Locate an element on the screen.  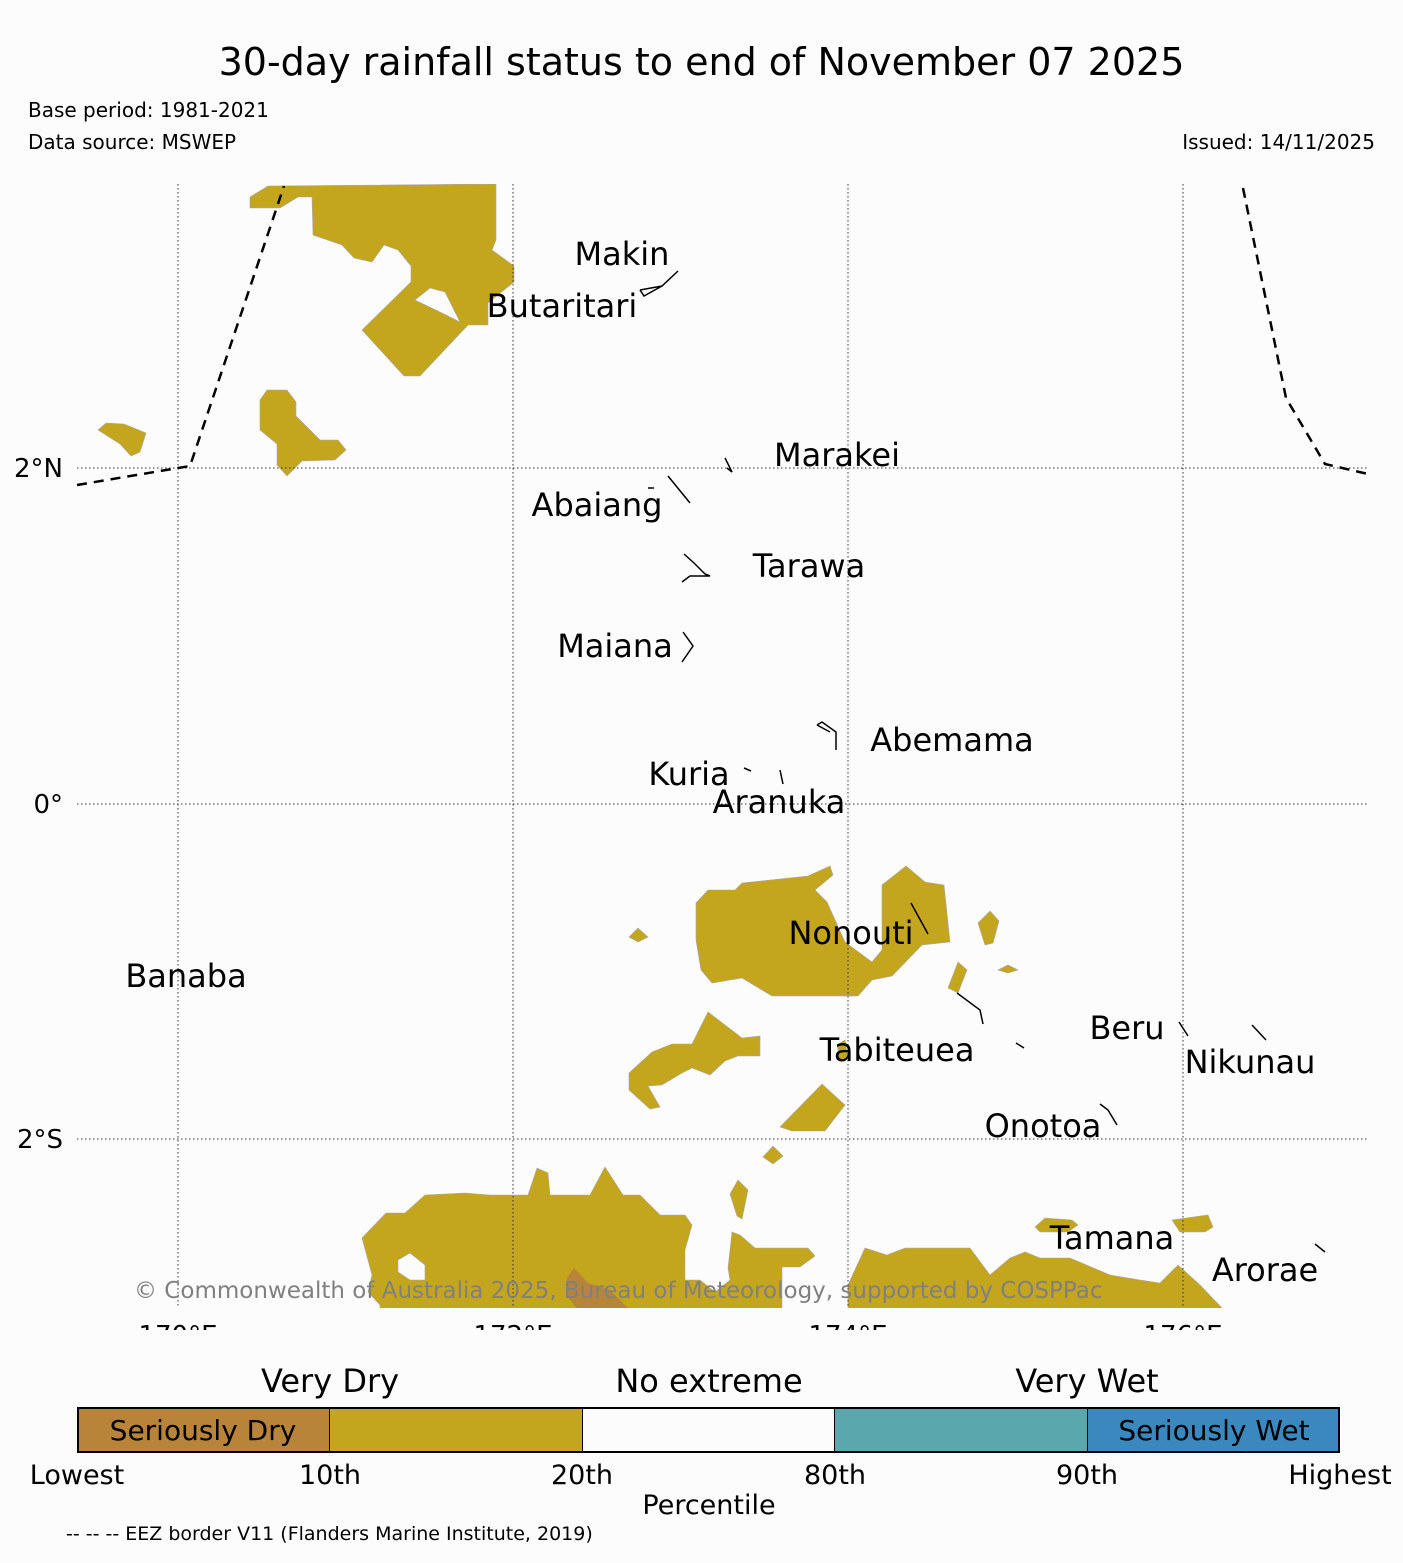
very-dry-region-north-west is located at coordinates (122, 439).